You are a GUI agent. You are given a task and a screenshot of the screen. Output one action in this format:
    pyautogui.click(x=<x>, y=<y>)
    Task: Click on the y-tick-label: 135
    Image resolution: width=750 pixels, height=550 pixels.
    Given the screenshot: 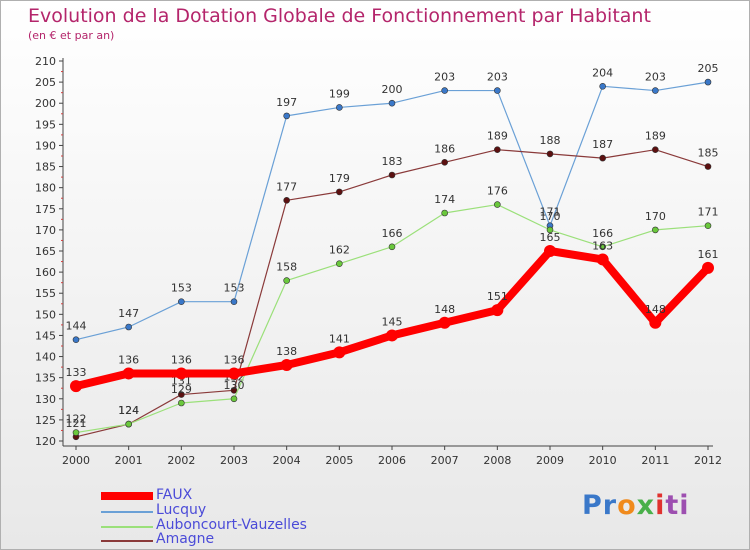 What is the action you would take?
    pyautogui.click(x=45, y=378)
    